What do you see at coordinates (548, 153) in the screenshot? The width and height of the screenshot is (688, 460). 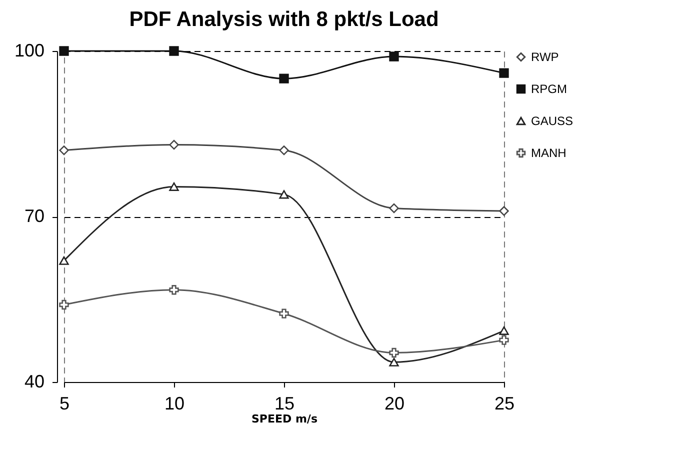 I see `legend-label: MANH` at bounding box center [548, 153].